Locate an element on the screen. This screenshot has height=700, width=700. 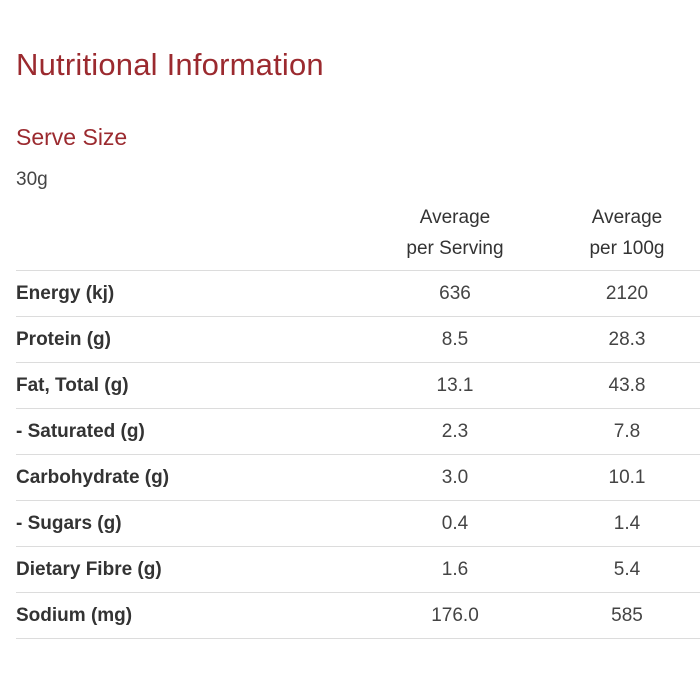
table-row: - Sugars (g) 0.4 1.4 is located at coordinates (358, 523).